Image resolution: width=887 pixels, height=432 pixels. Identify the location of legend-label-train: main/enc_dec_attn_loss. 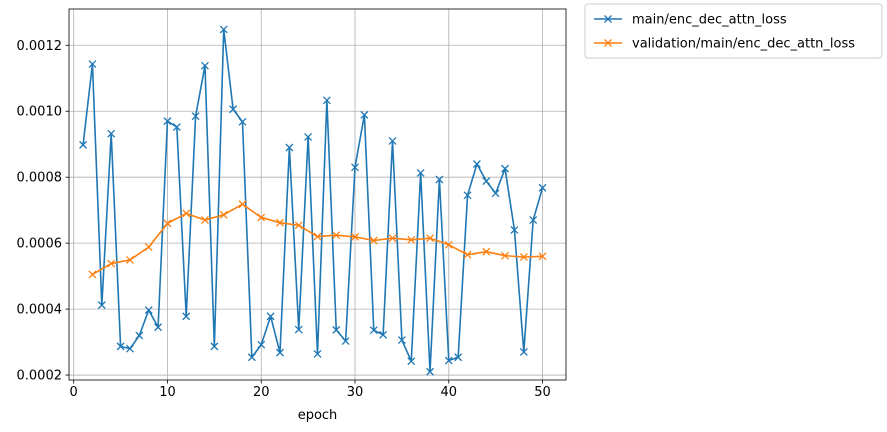
(709, 20).